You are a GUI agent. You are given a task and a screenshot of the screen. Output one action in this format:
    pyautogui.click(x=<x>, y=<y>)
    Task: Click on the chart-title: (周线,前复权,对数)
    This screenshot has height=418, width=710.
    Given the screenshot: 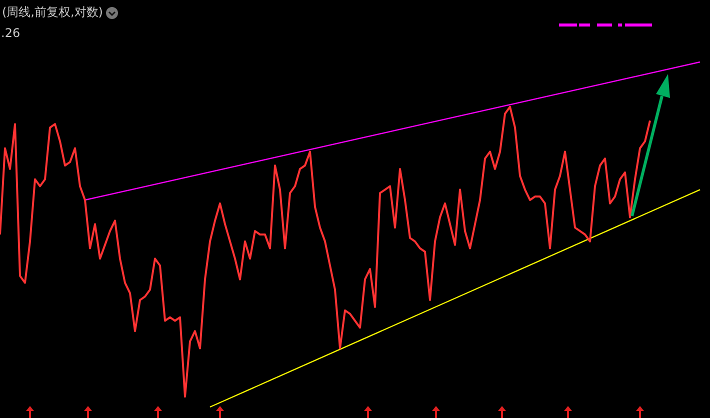 What is the action you would take?
    pyautogui.click(x=52, y=12)
    